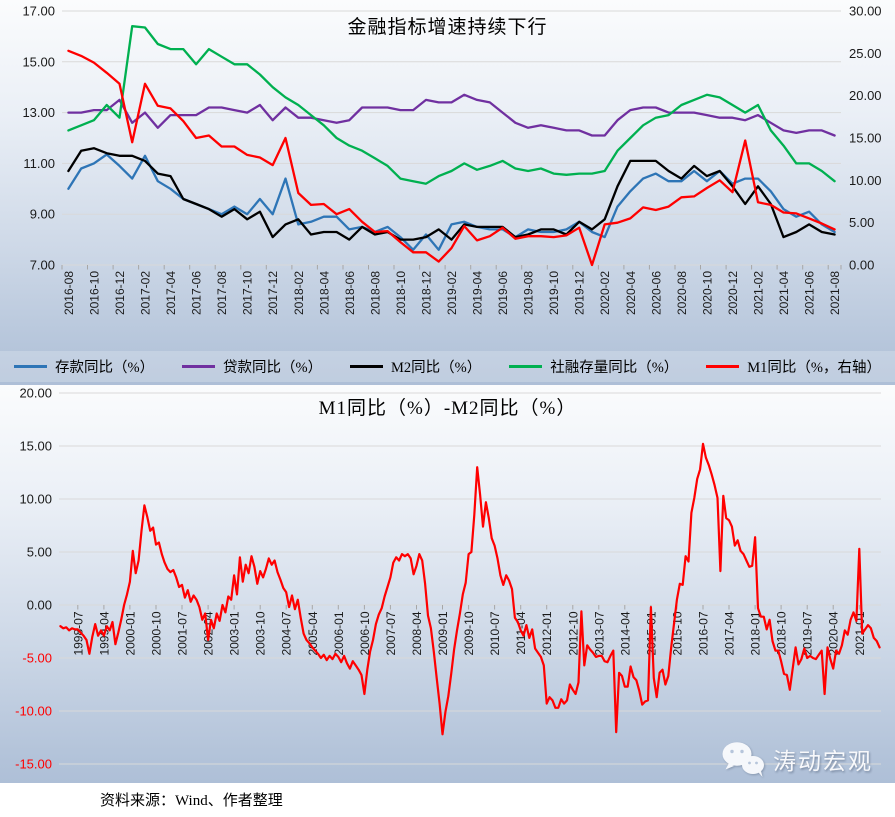  What do you see at coordinates (78, 633) in the screenshot?
I see `x-axis-label: 1998-07` at bounding box center [78, 633].